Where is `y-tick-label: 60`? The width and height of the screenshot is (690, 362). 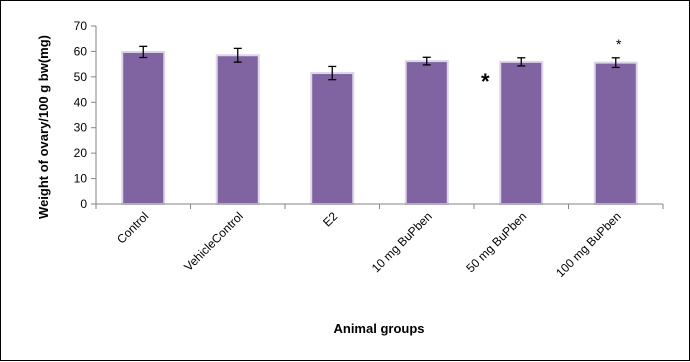
y-tick-label: 60 is located at coordinates (81, 51).